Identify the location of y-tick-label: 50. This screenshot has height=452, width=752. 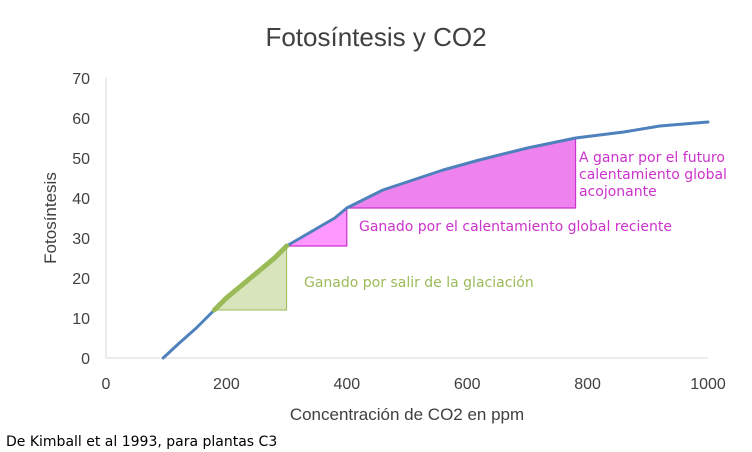
(81, 159).